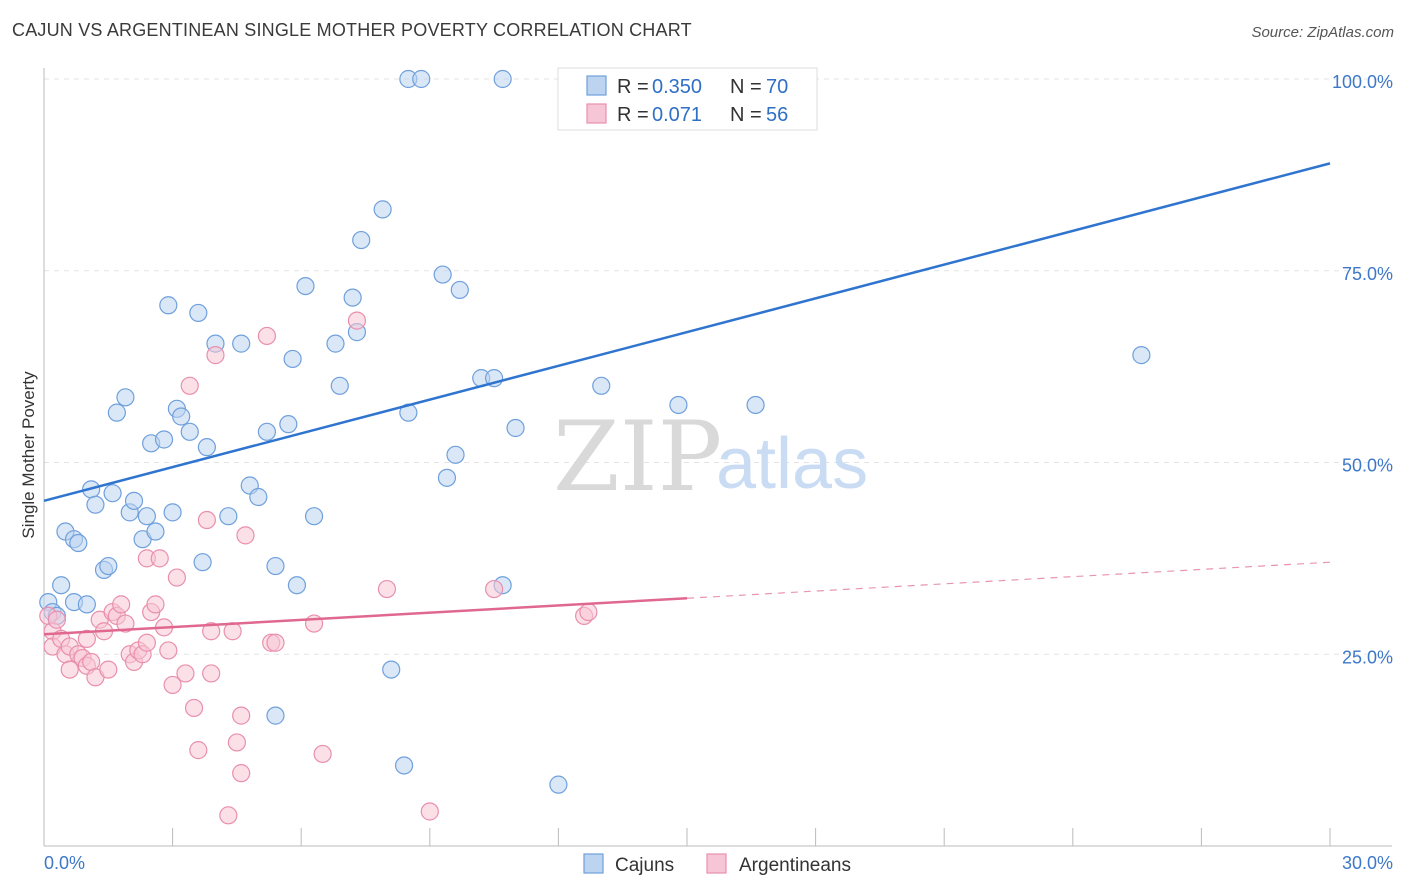 The image size is (1406, 892). I want to click on x-tick-label: 30.0%, so click(1367, 863).